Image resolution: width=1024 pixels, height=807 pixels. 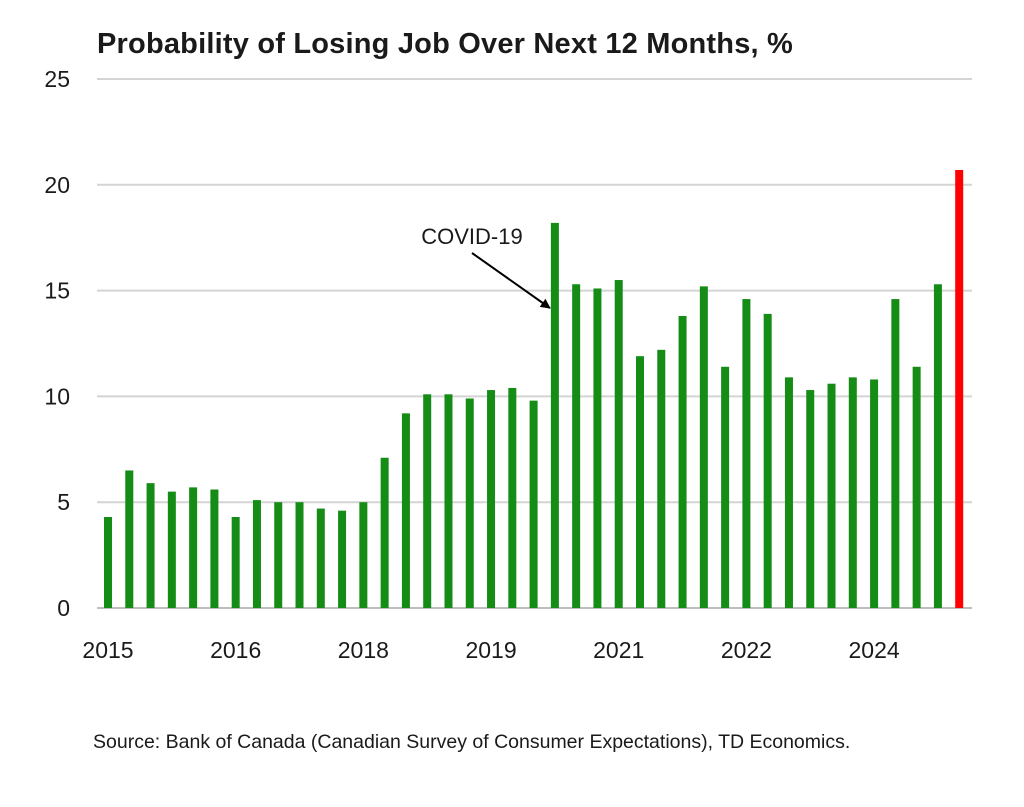 I want to click on x-tick-label: 2019, so click(x=490, y=650).